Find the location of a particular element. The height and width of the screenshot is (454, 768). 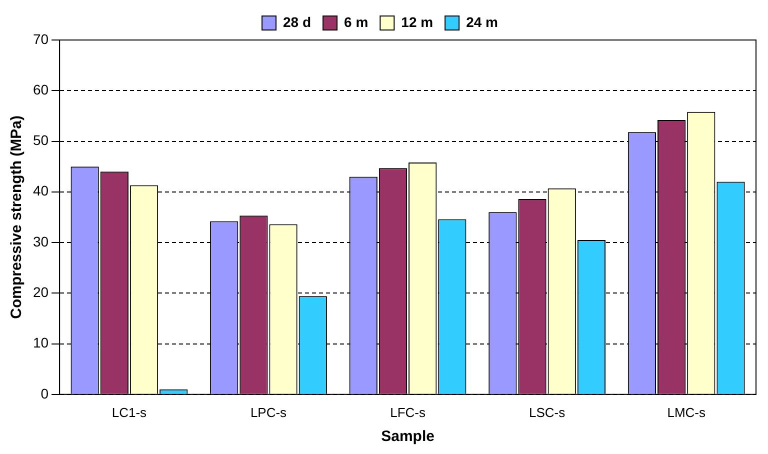

y-tick-label: 50 is located at coordinates (40, 140).